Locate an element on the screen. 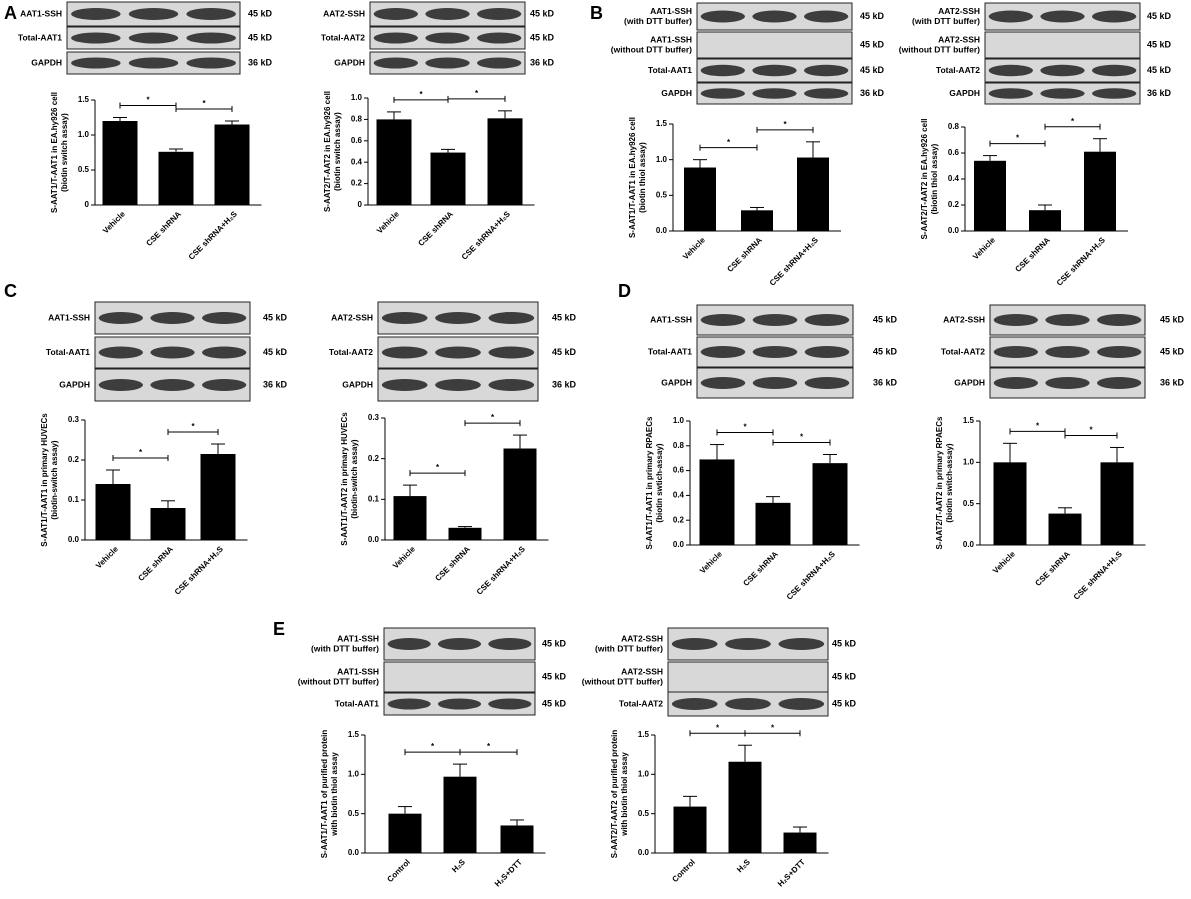 The height and width of the screenshot is (899, 1191). y-axis-label: (biotin switch-assay) is located at coordinates (949, 482).